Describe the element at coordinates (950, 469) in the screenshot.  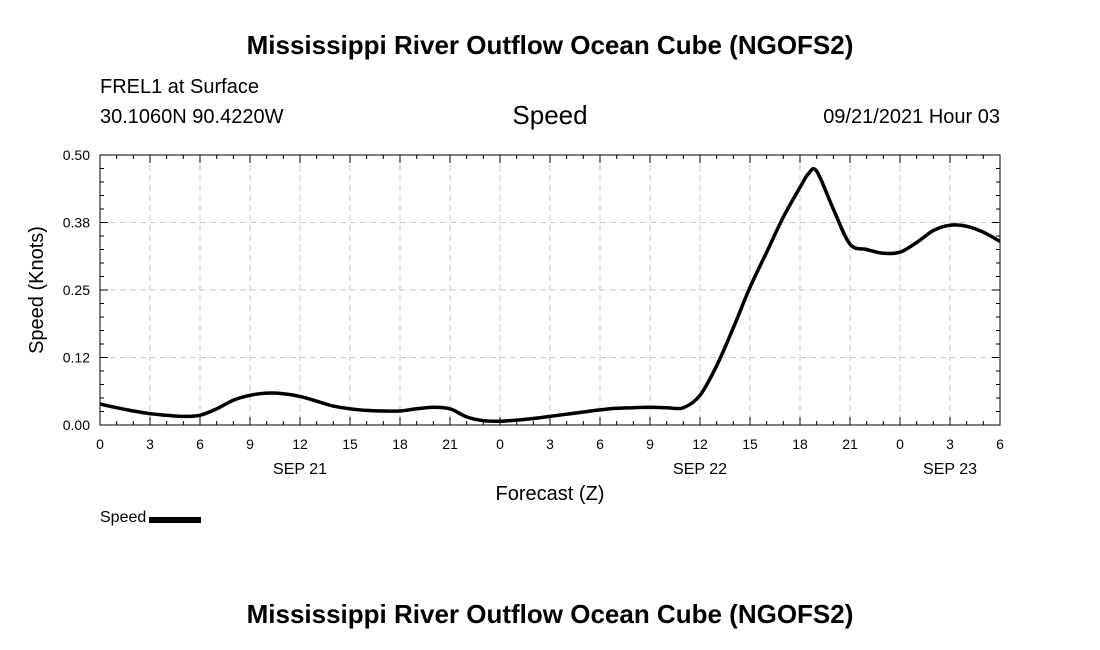
I see `date-label: SEP 23` at that location.